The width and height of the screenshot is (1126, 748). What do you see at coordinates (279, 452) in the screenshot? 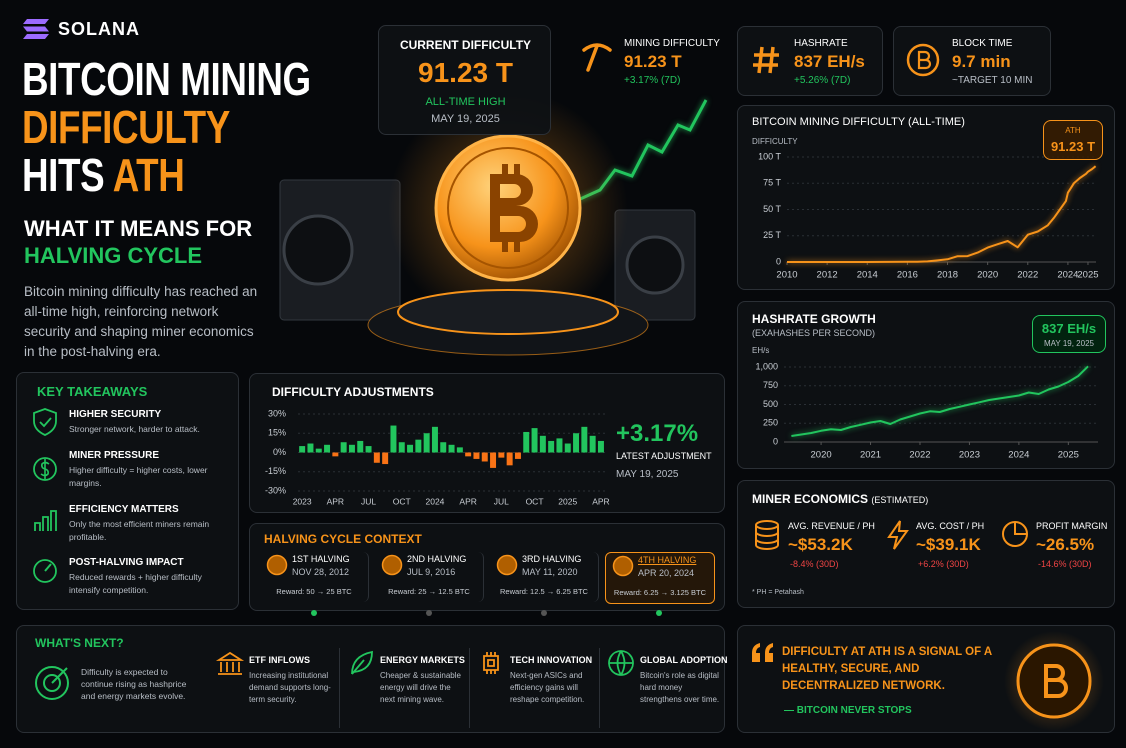
I see `y-tick-label: 0%` at bounding box center [279, 452].